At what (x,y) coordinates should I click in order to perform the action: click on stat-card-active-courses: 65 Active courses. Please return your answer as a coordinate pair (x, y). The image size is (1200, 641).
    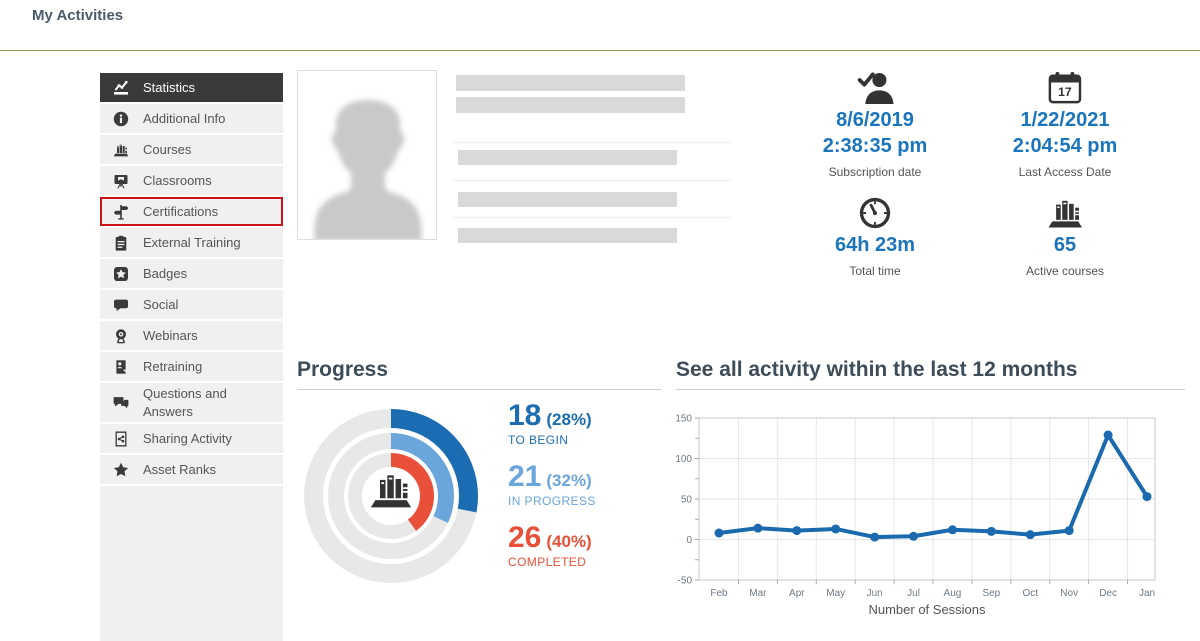
    Looking at the image, I should click on (1065, 236).